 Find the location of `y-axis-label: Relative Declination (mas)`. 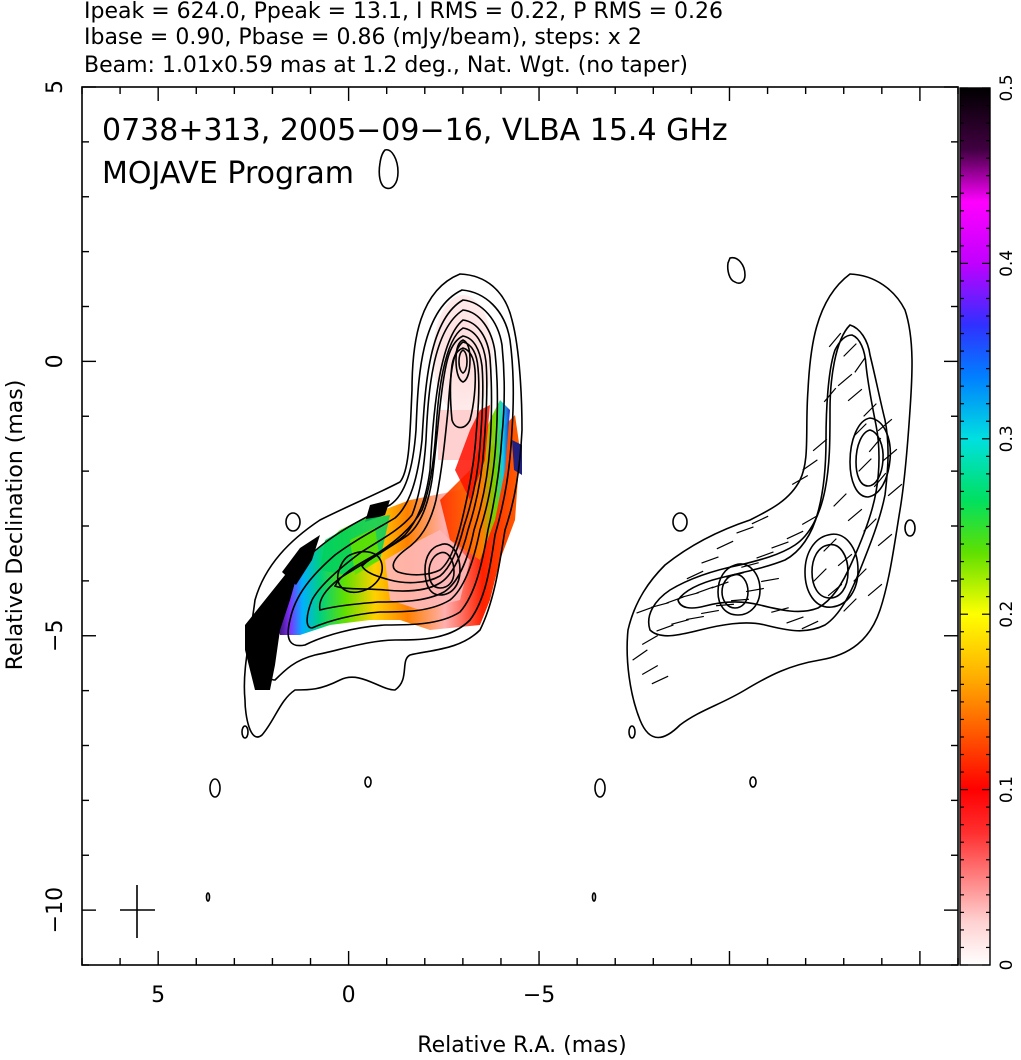

y-axis-label: Relative Declination (mas) is located at coordinates (15, 525).